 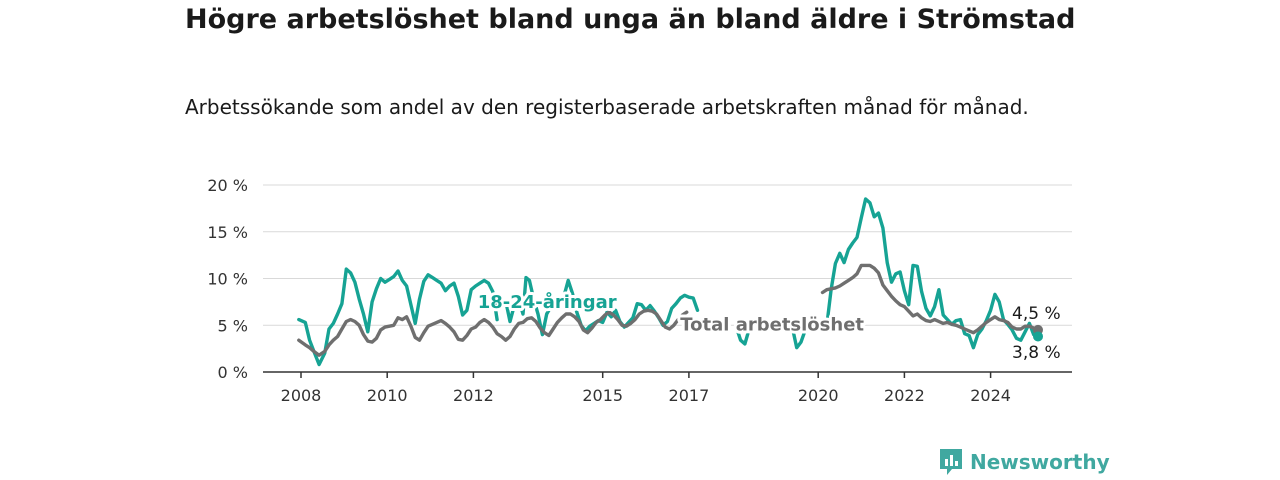 I want to click on brand-logo: Newsworthy, so click(x=1024, y=462).